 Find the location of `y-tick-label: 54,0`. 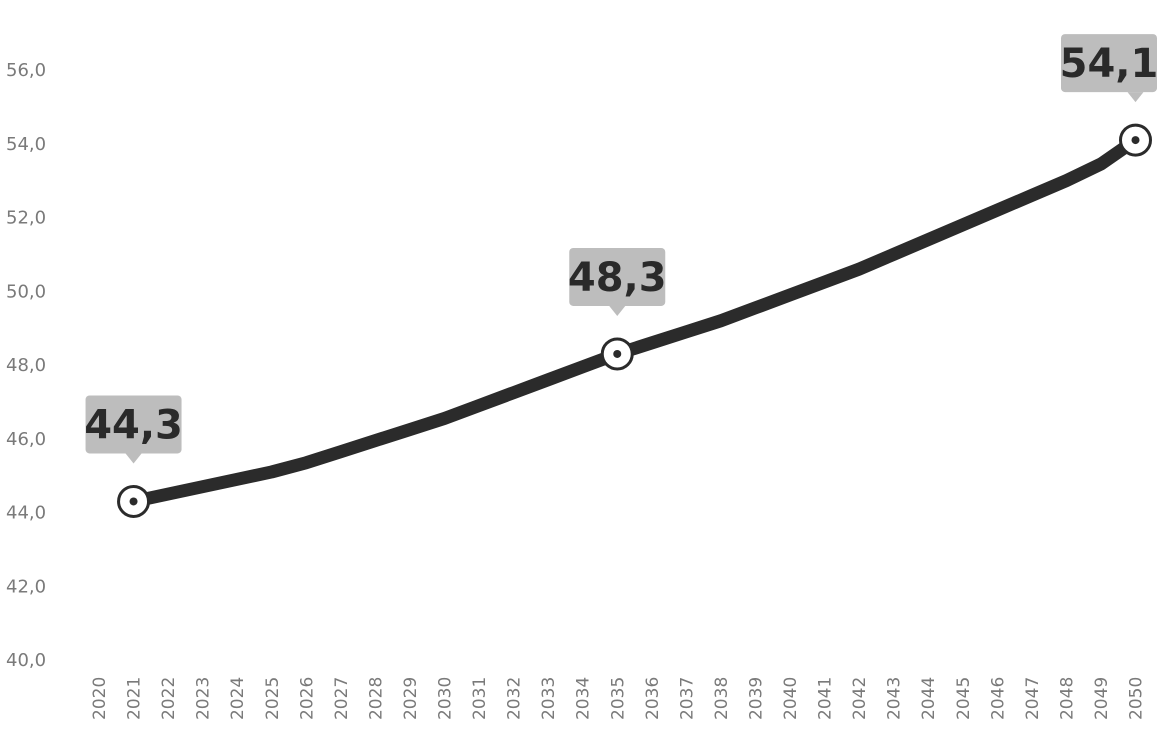

y-tick-label: 54,0 is located at coordinates (26, 144).